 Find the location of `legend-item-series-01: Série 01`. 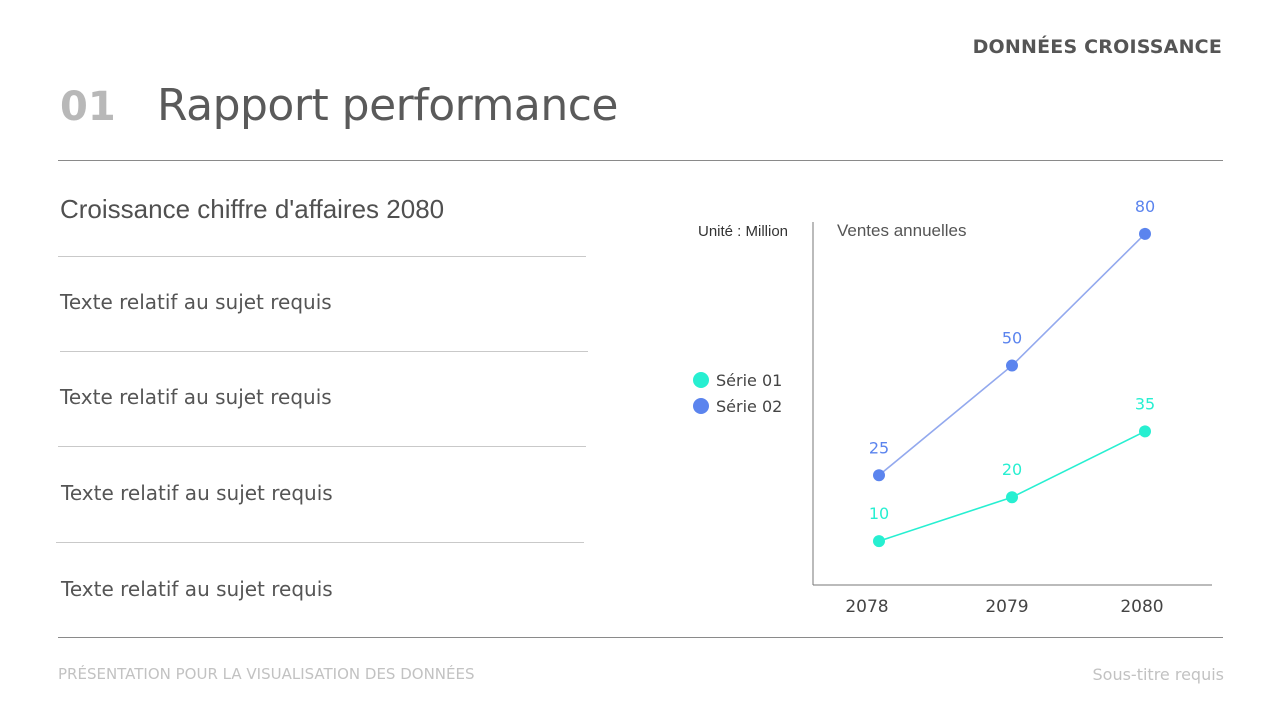

legend-item-series-01: Série 01 is located at coordinates (737, 380).